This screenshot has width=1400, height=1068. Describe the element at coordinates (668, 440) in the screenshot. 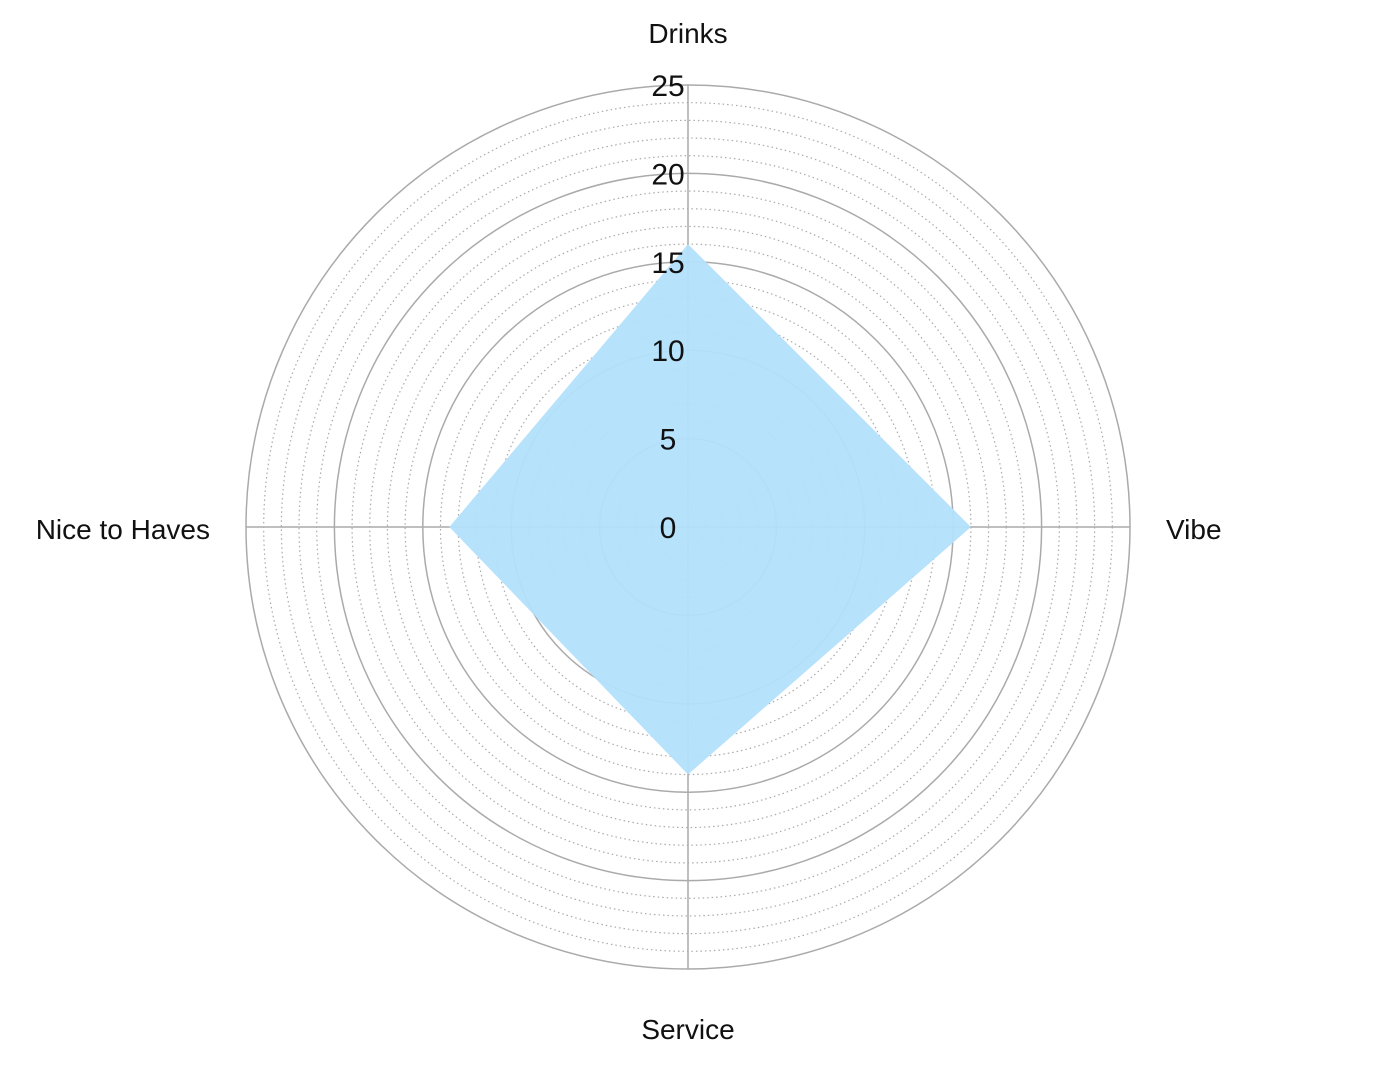

I see `radial-tick-label: 5` at that location.